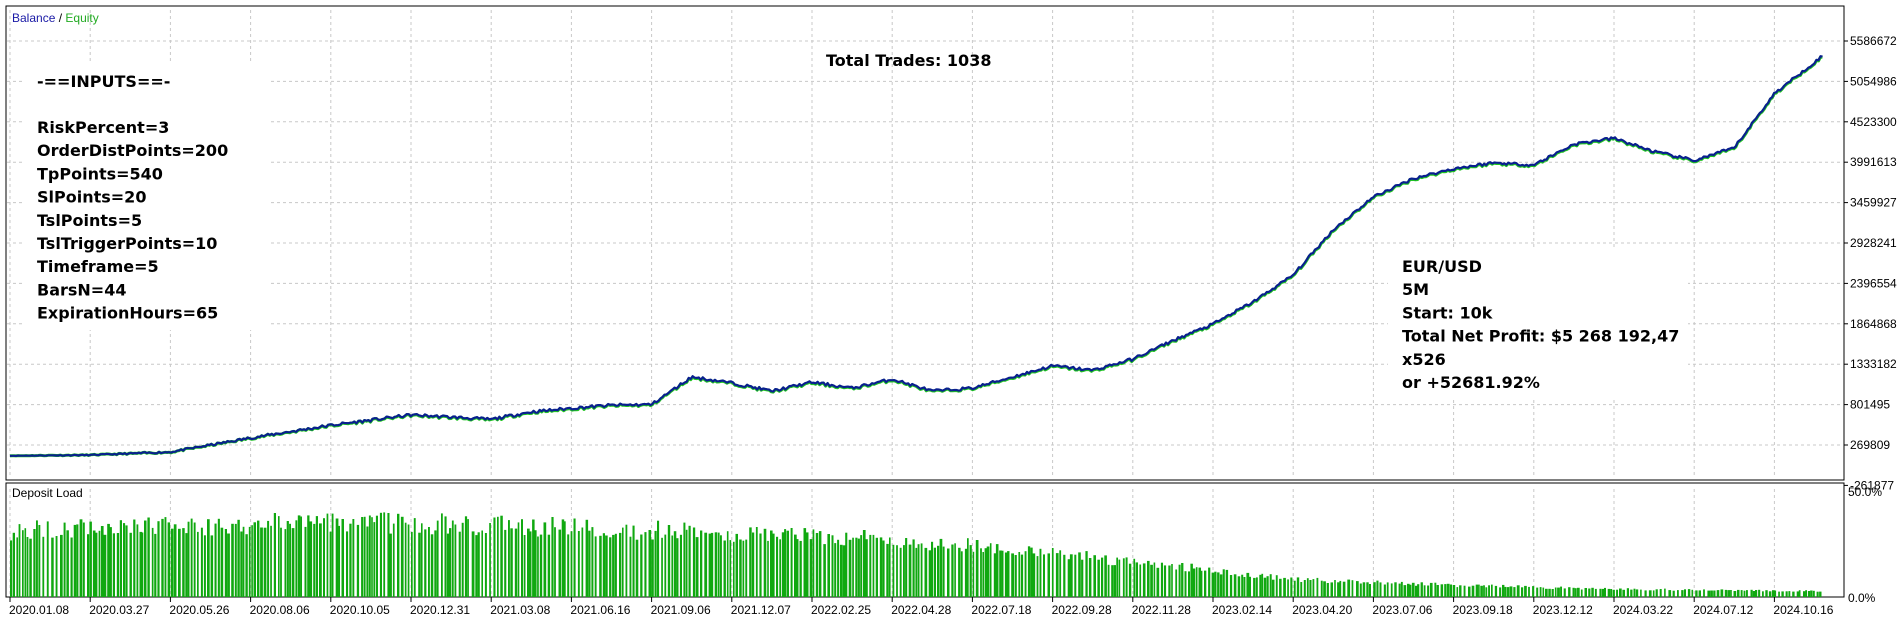 The width and height of the screenshot is (1901, 624). I want to click on x-tick-label: 2021.12.07, so click(761, 610).